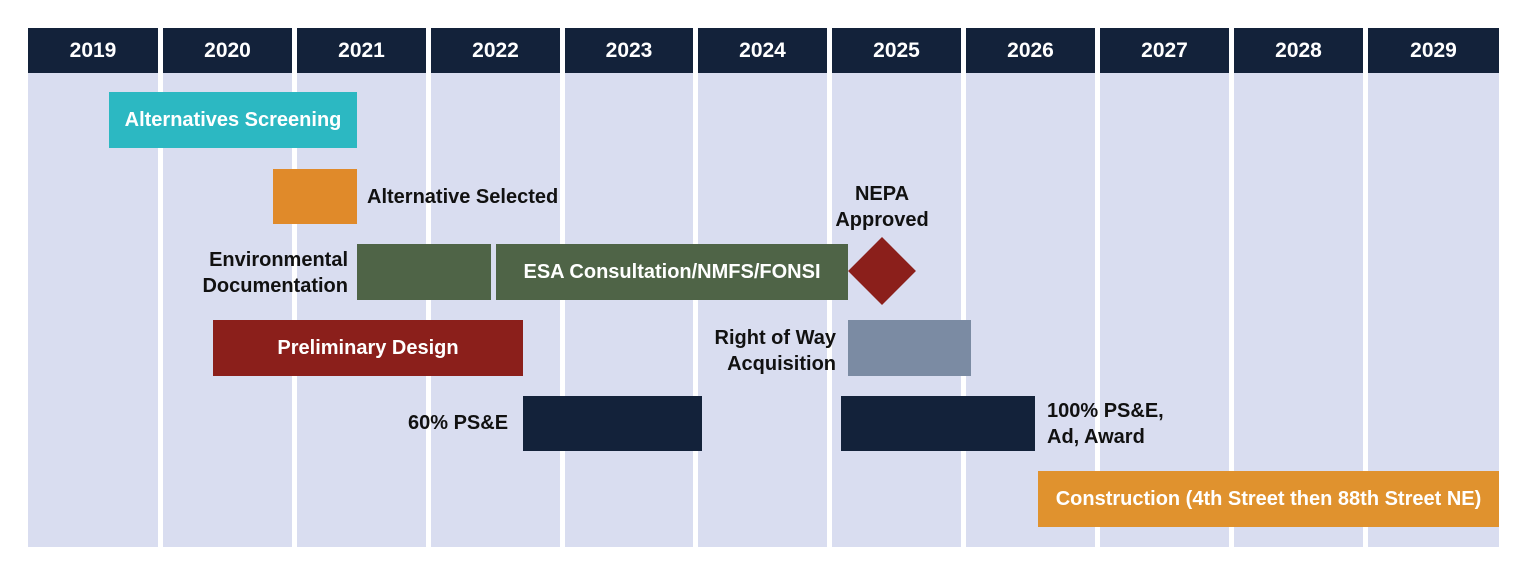  Describe the element at coordinates (762, 50) in the screenshot. I see `year-header: 2024` at that location.